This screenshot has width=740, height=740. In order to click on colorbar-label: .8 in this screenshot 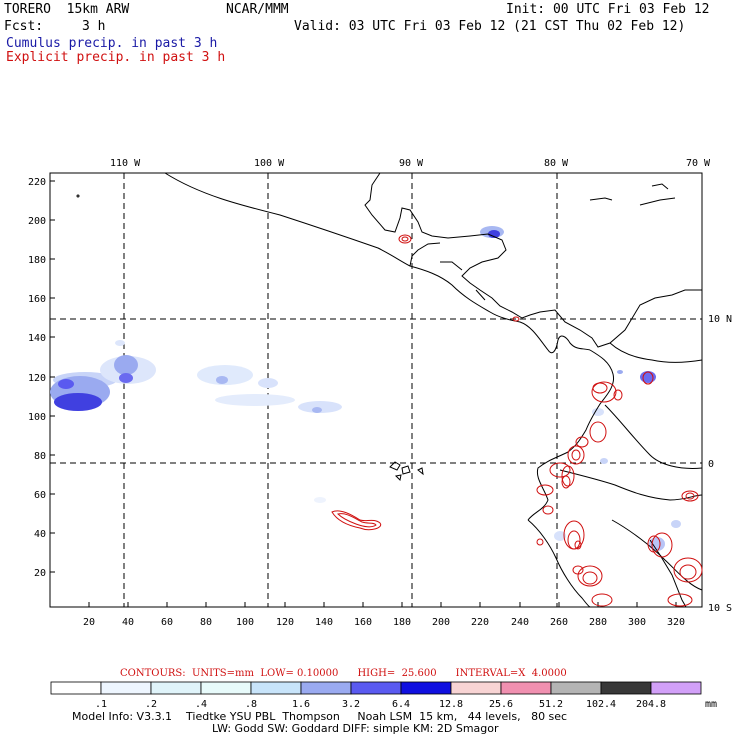, I will do `click(251, 704)`.